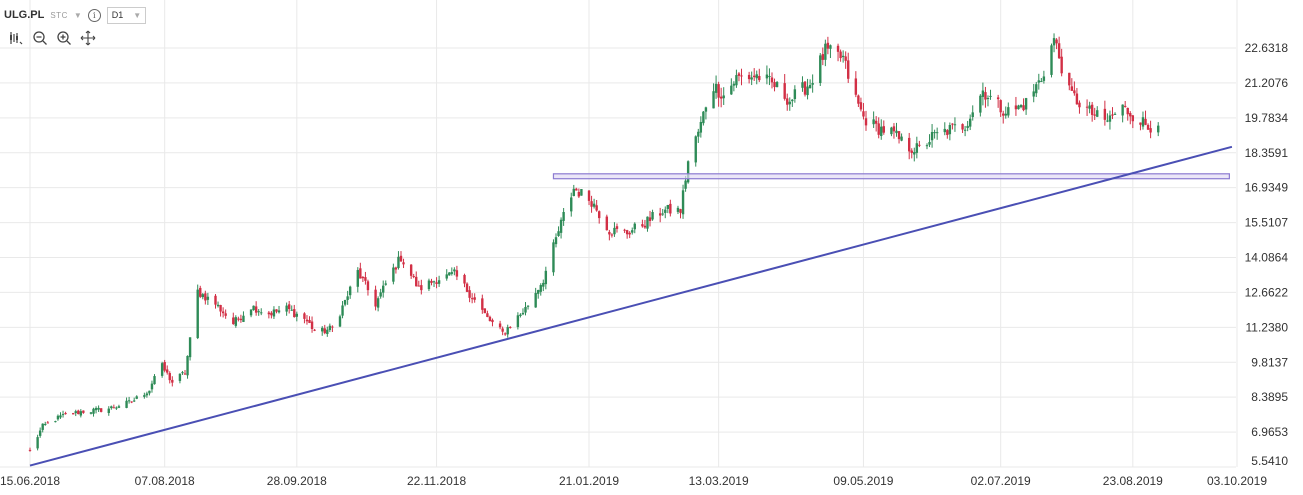  What do you see at coordinates (40, 38) in the screenshot?
I see `zoom-out-icon` at bounding box center [40, 38].